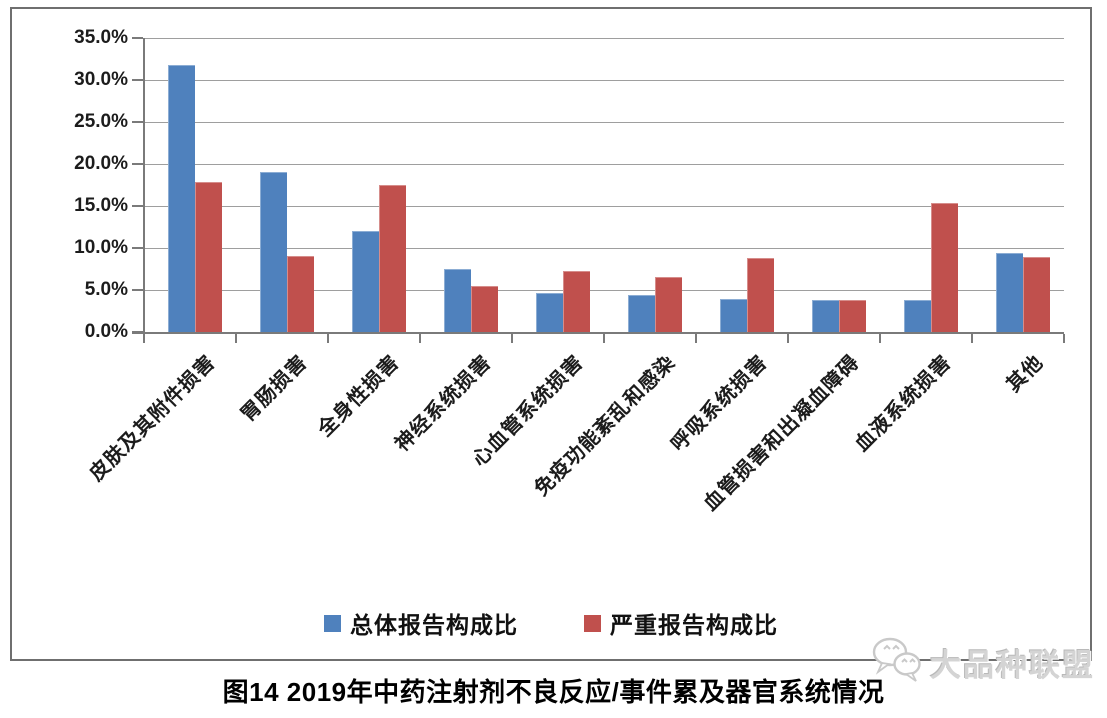  I want to click on legend-swatch-serious, so click(592, 623).